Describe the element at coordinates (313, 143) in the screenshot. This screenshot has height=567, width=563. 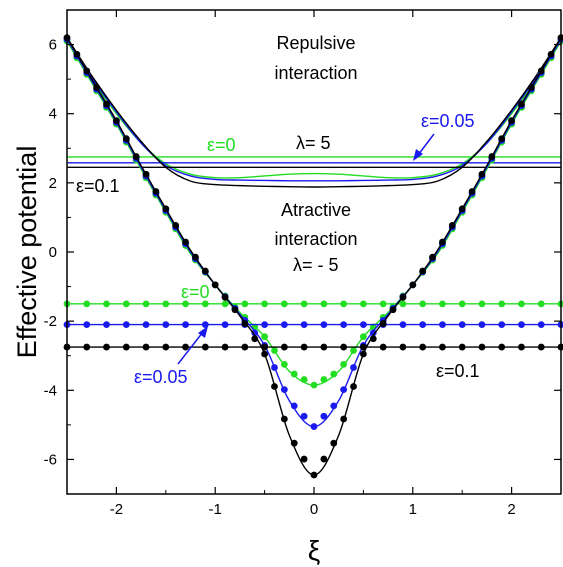
I see `lambda-positive-label: λ= 5` at that location.